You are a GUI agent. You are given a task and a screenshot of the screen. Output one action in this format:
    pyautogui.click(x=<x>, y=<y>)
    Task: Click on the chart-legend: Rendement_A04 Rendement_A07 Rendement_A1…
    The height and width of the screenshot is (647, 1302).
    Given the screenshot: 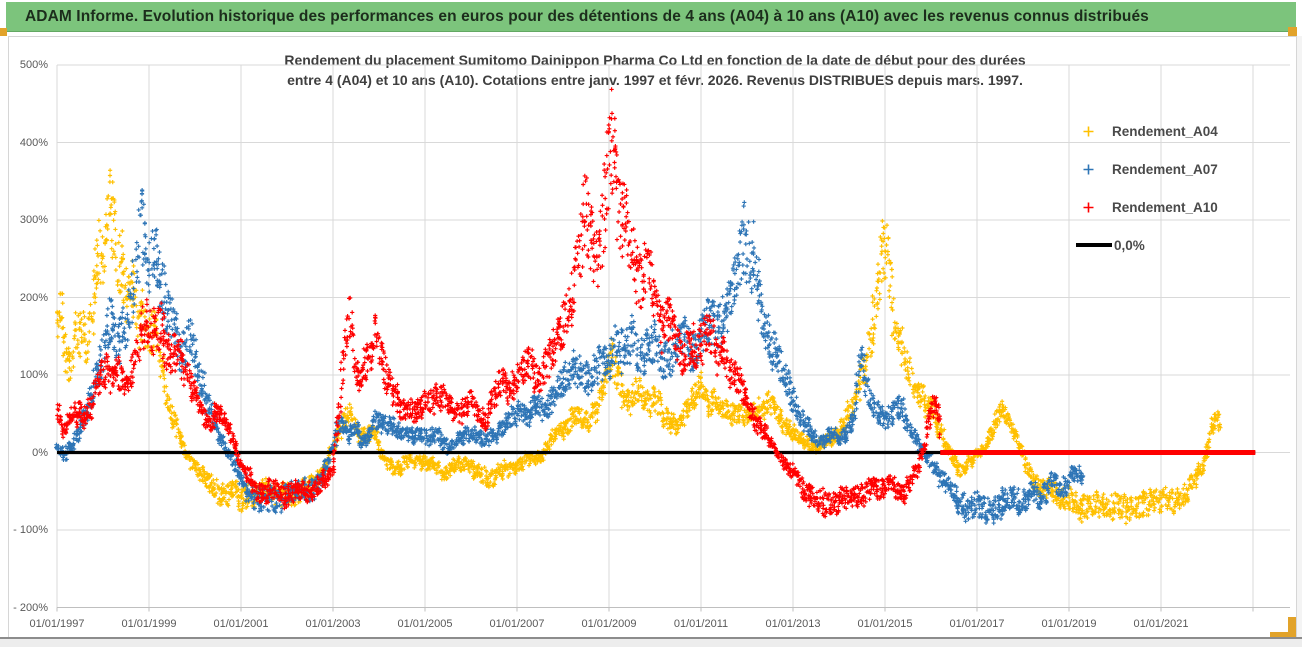 What is the action you would take?
    pyautogui.click(x=1183, y=188)
    